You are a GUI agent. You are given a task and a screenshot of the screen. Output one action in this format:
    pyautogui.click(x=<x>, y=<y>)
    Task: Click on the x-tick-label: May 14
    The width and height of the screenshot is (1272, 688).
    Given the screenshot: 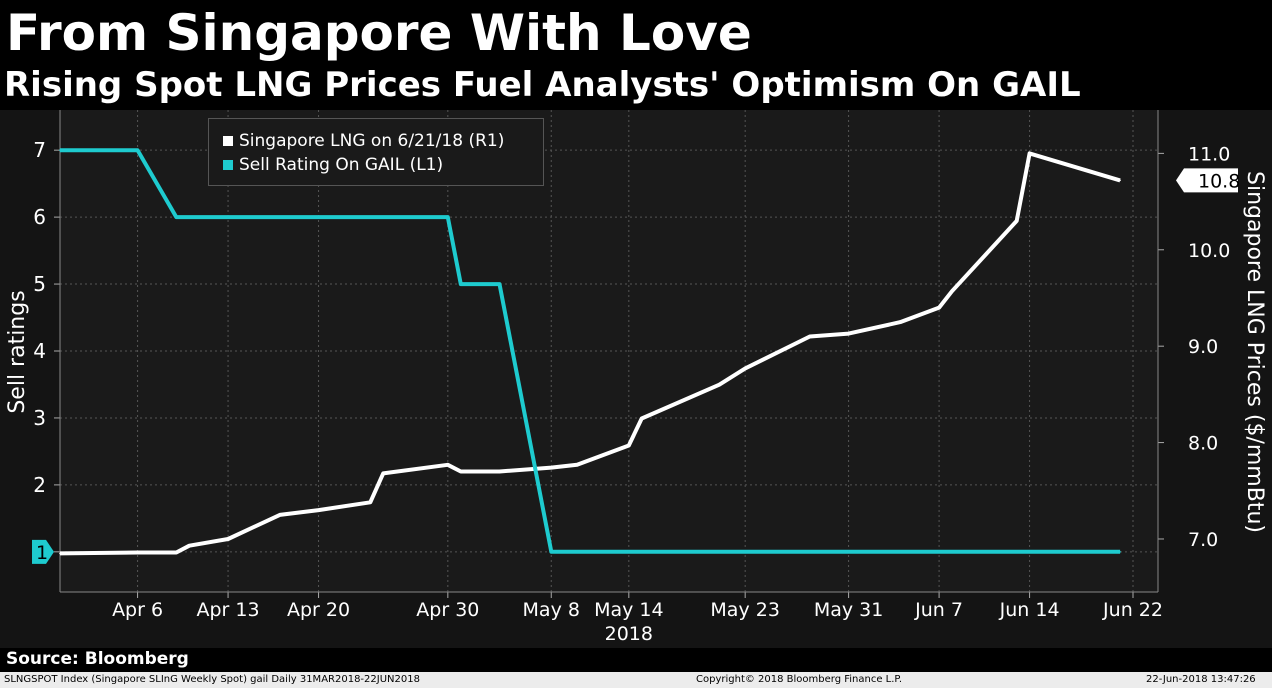 What is the action you would take?
    pyautogui.click(x=629, y=610)
    